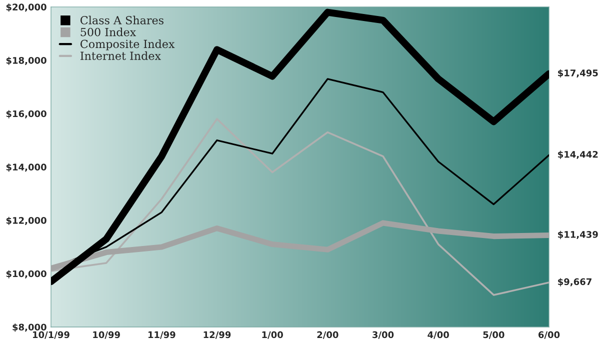 The height and width of the screenshot is (346, 600). Describe the element at coordinates (120, 55) in the screenshot. I see `legend-label: Internet Index` at that location.